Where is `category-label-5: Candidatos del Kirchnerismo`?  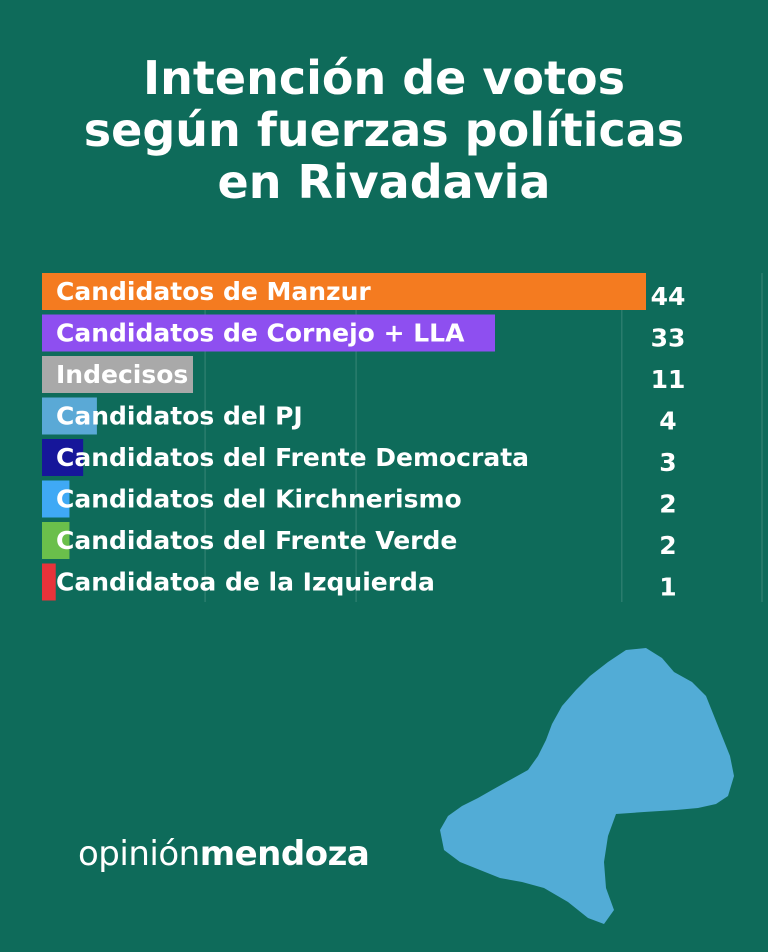 category-label-5: Candidatos del Kirchnerismo is located at coordinates (259, 499).